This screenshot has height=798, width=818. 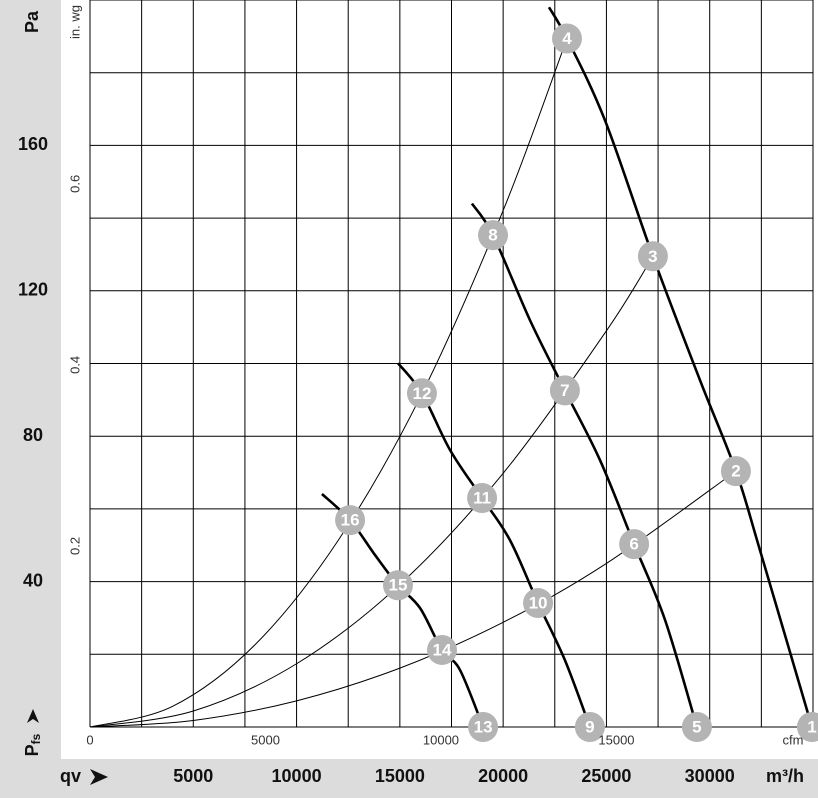 What do you see at coordinates (30, 399) in the screenshot?
I see `left-band` at bounding box center [30, 399].